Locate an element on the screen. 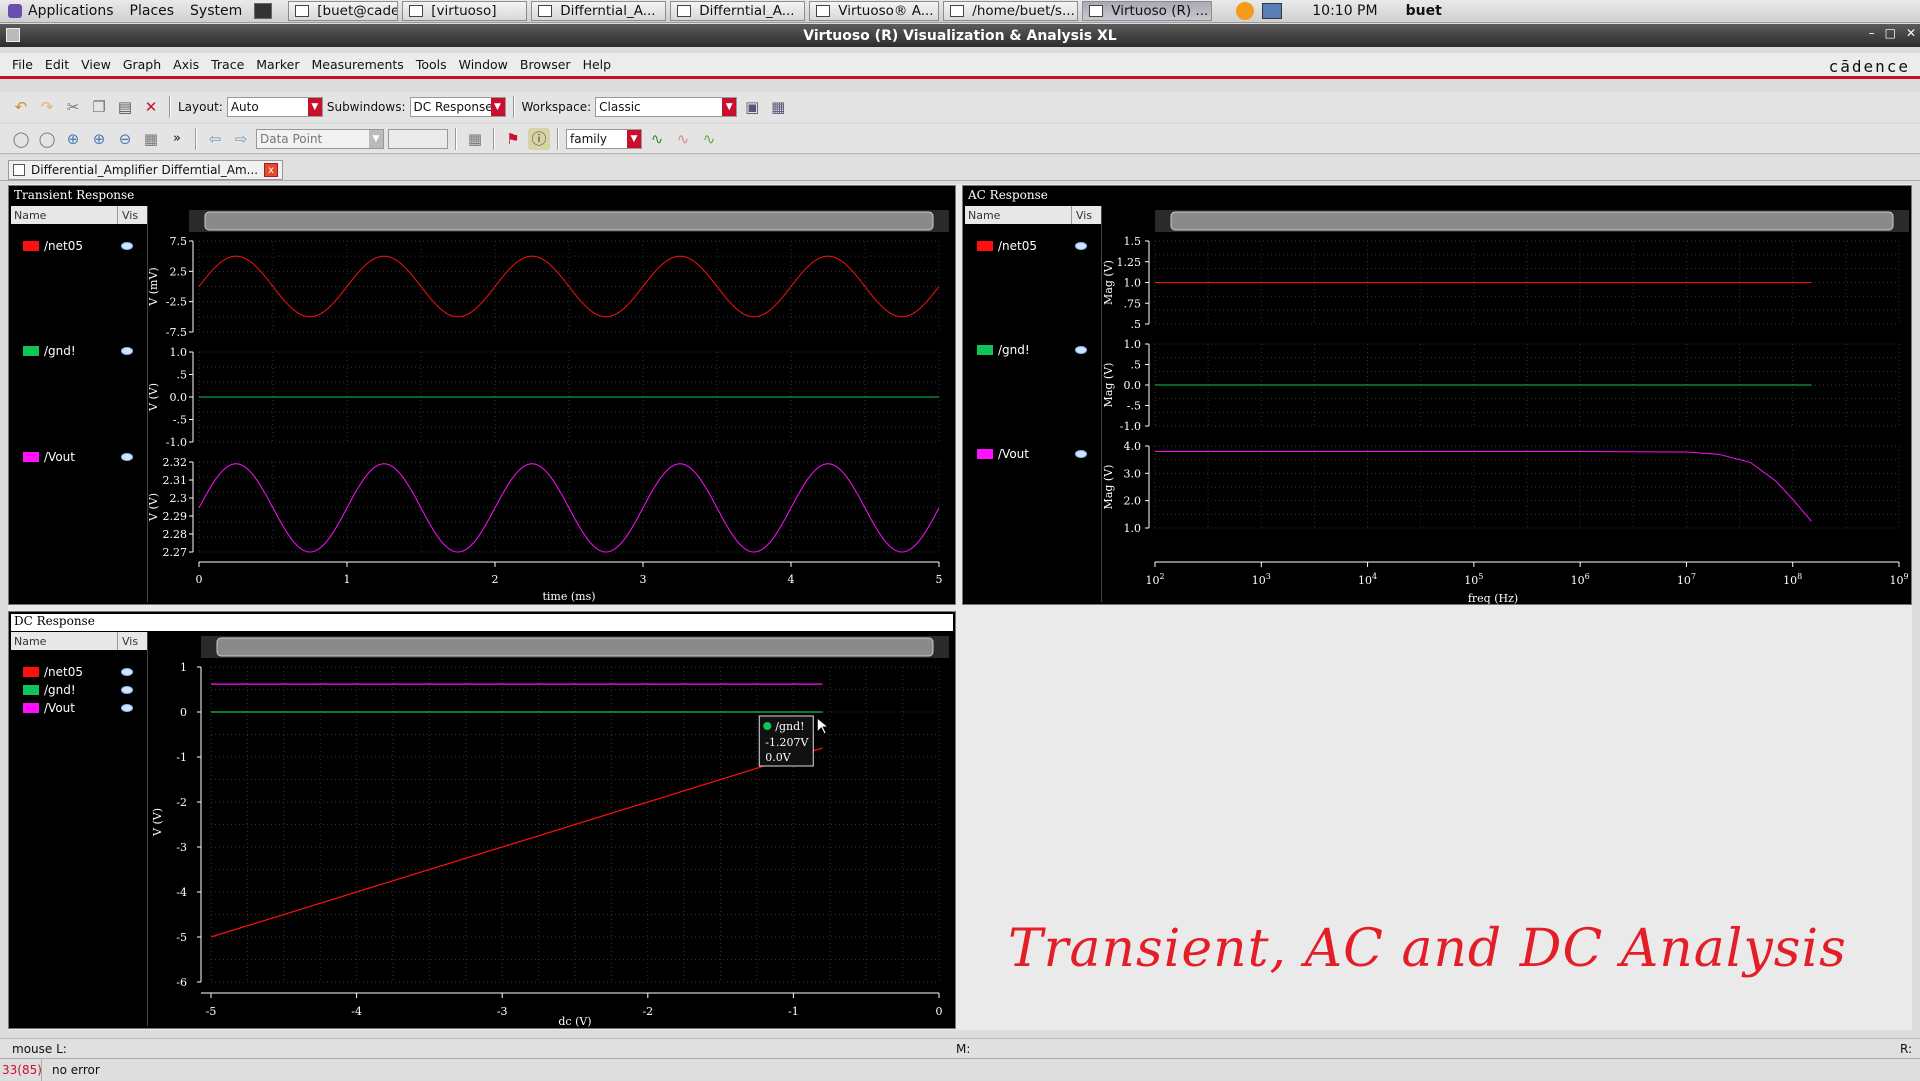  arrow-left-icon: ⇦ is located at coordinates (215, 138).